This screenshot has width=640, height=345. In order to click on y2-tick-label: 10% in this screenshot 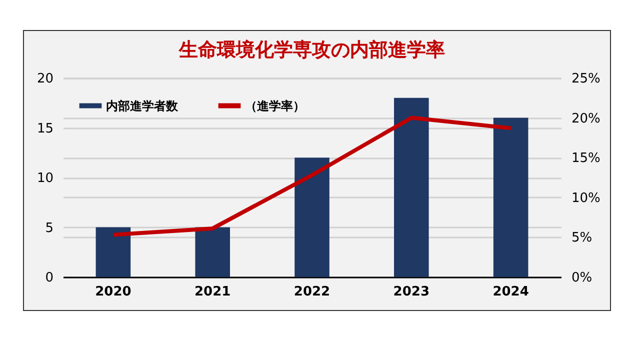, I will do `click(586, 198)`.